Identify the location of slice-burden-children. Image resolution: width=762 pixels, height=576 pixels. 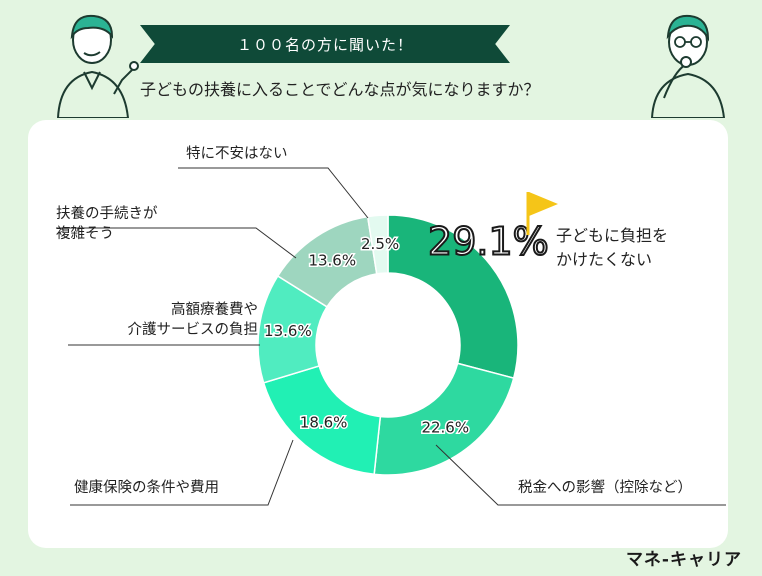
(453, 297).